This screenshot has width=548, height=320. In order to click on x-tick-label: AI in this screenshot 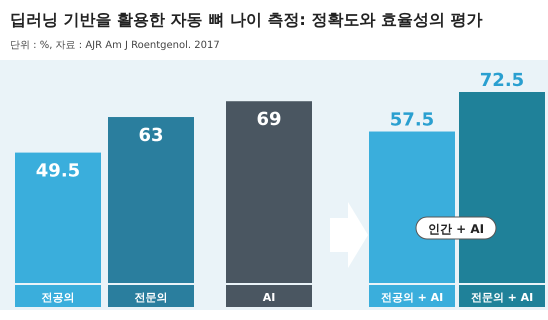, I will do `click(269, 297)`.